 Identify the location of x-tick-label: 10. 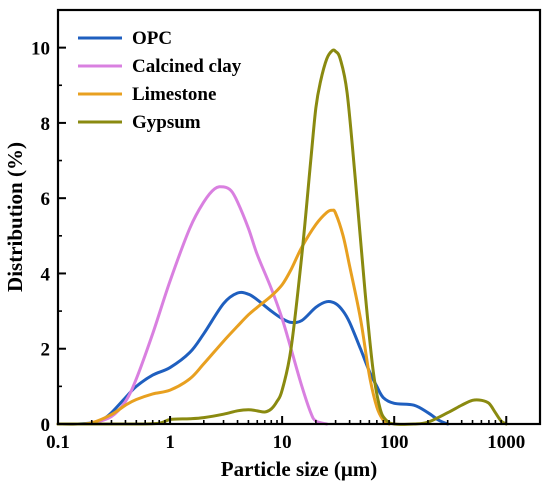
(282, 442).